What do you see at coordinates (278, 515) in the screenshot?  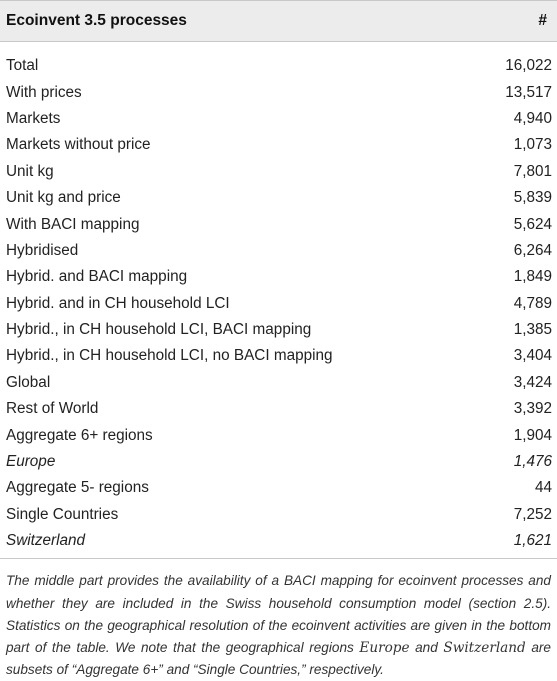 I see `table-row: Single Countries 7,252` at bounding box center [278, 515].